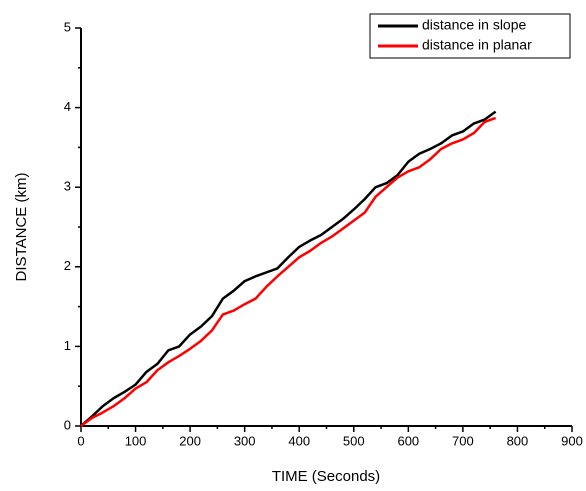 The image size is (586, 491). I want to click on x-tick-label: 400, so click(299, 440).